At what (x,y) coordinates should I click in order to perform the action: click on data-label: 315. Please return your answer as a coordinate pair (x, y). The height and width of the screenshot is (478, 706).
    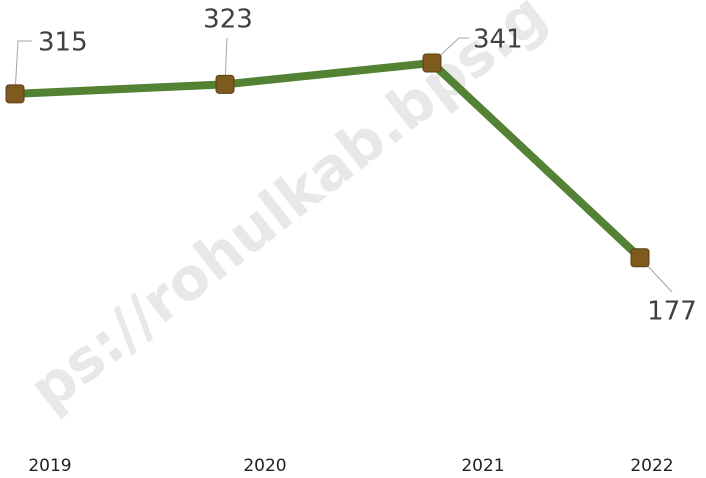
    Looking at the image, I should click on (63, 43).